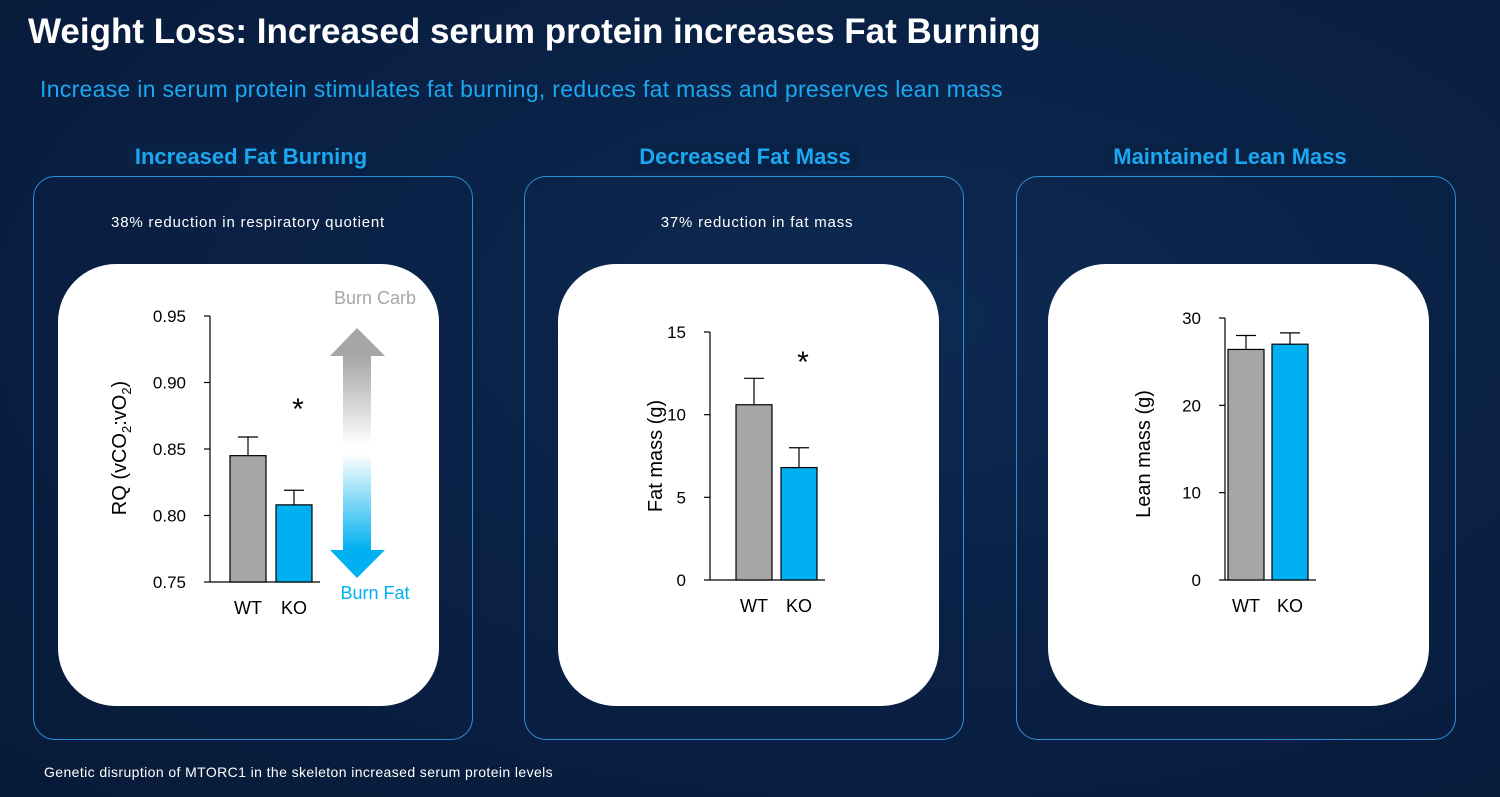 The height and width of the screenshot is (797, 1500). Describe the element at coordinates (375, 298) in the screenshot. I see `burn-carb-label: Burn Carb` at that location.